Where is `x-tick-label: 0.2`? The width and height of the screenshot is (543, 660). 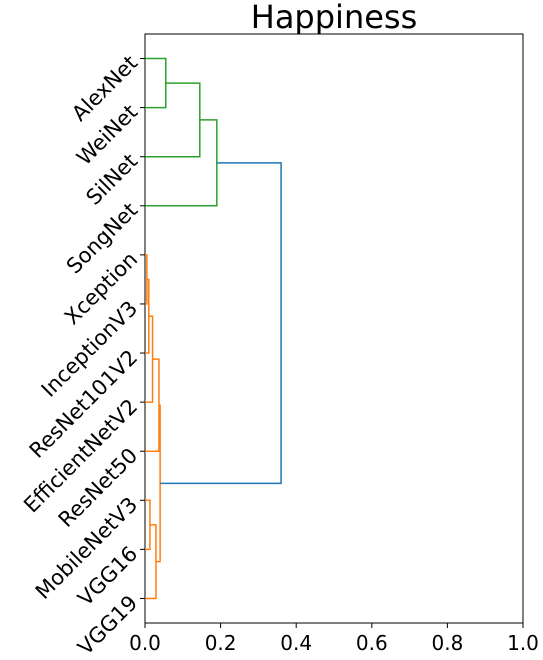
x-tick-label: 0.2 is located at coordinates (221, 643).